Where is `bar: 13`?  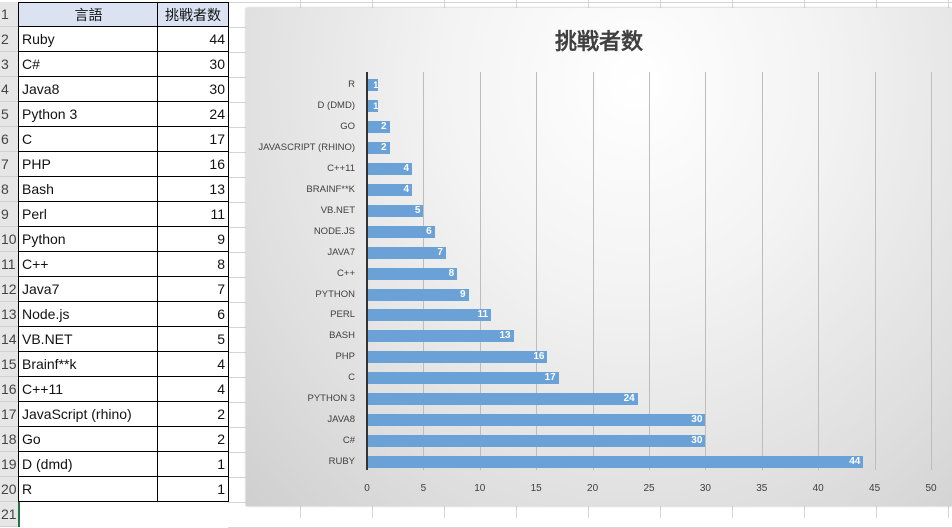 bar: 13 is located at coordinates (441, 336).